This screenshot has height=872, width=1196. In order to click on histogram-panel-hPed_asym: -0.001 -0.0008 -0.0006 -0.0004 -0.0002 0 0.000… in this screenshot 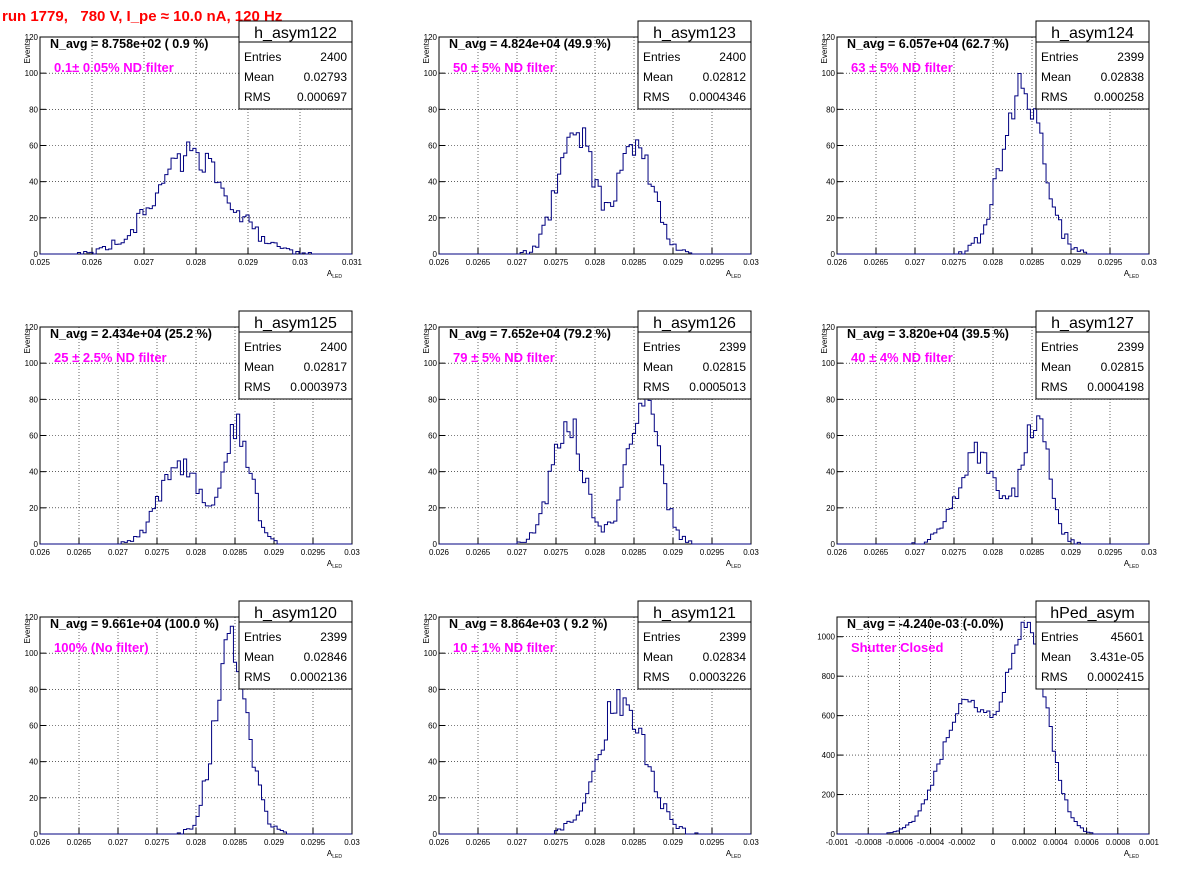, I will do `click(988, 730)`.